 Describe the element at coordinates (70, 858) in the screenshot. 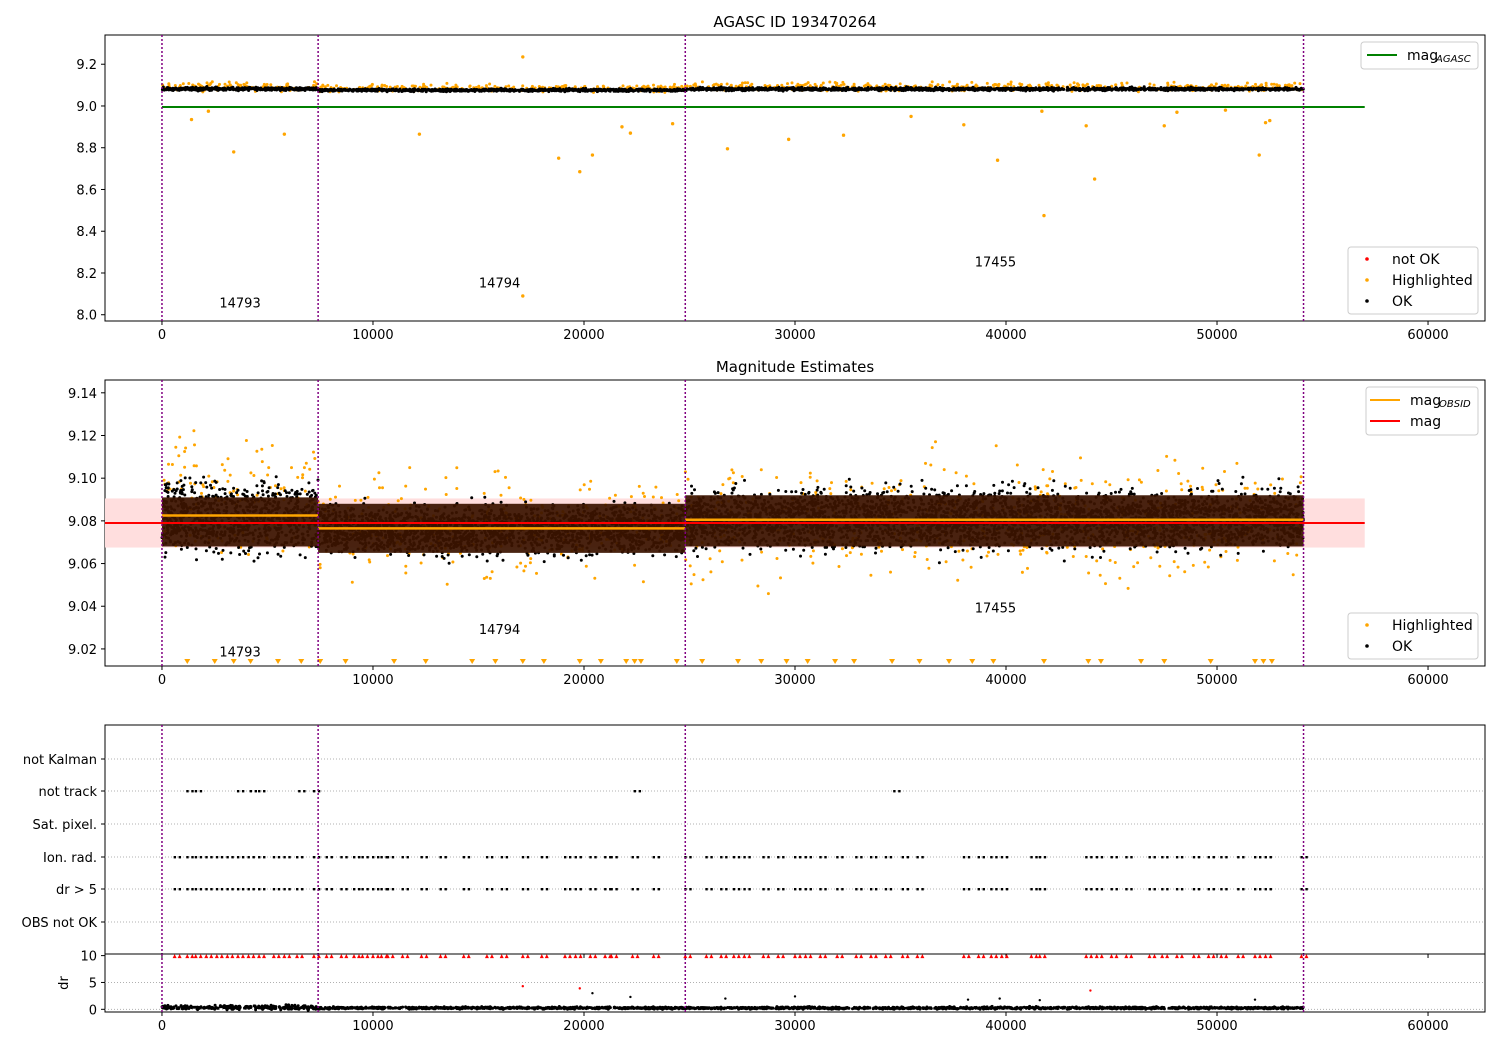

I see `flag-row-label: Ion. rad.` at that location.